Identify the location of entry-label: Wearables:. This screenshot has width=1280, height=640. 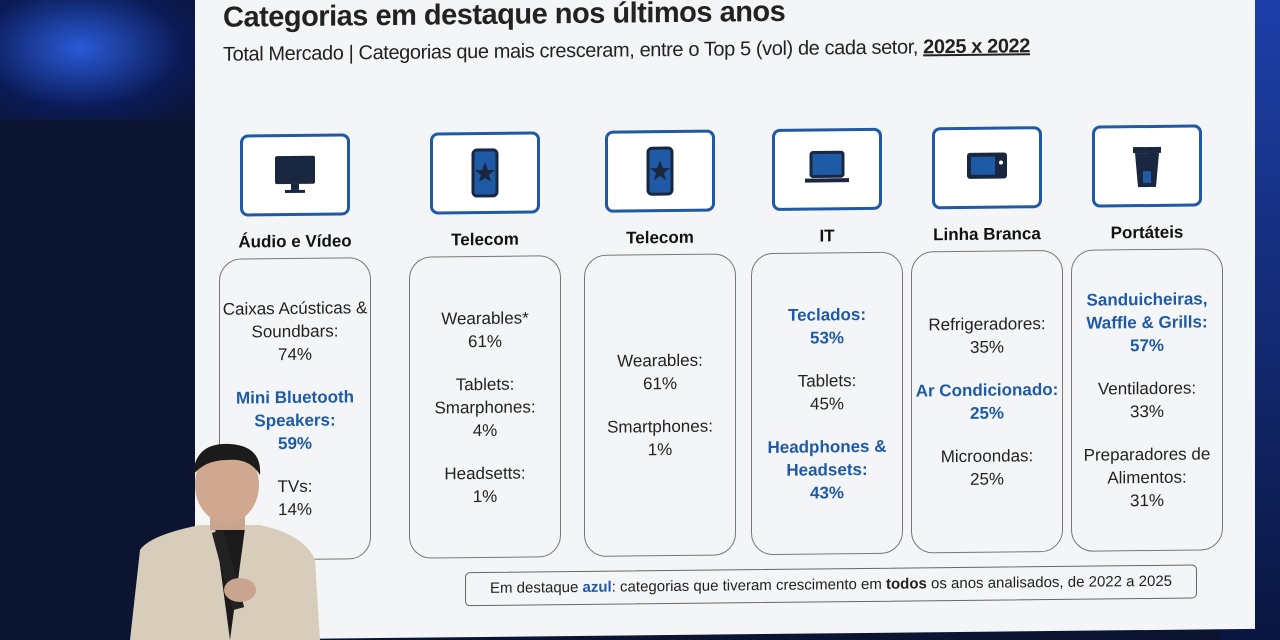
(660, 360).